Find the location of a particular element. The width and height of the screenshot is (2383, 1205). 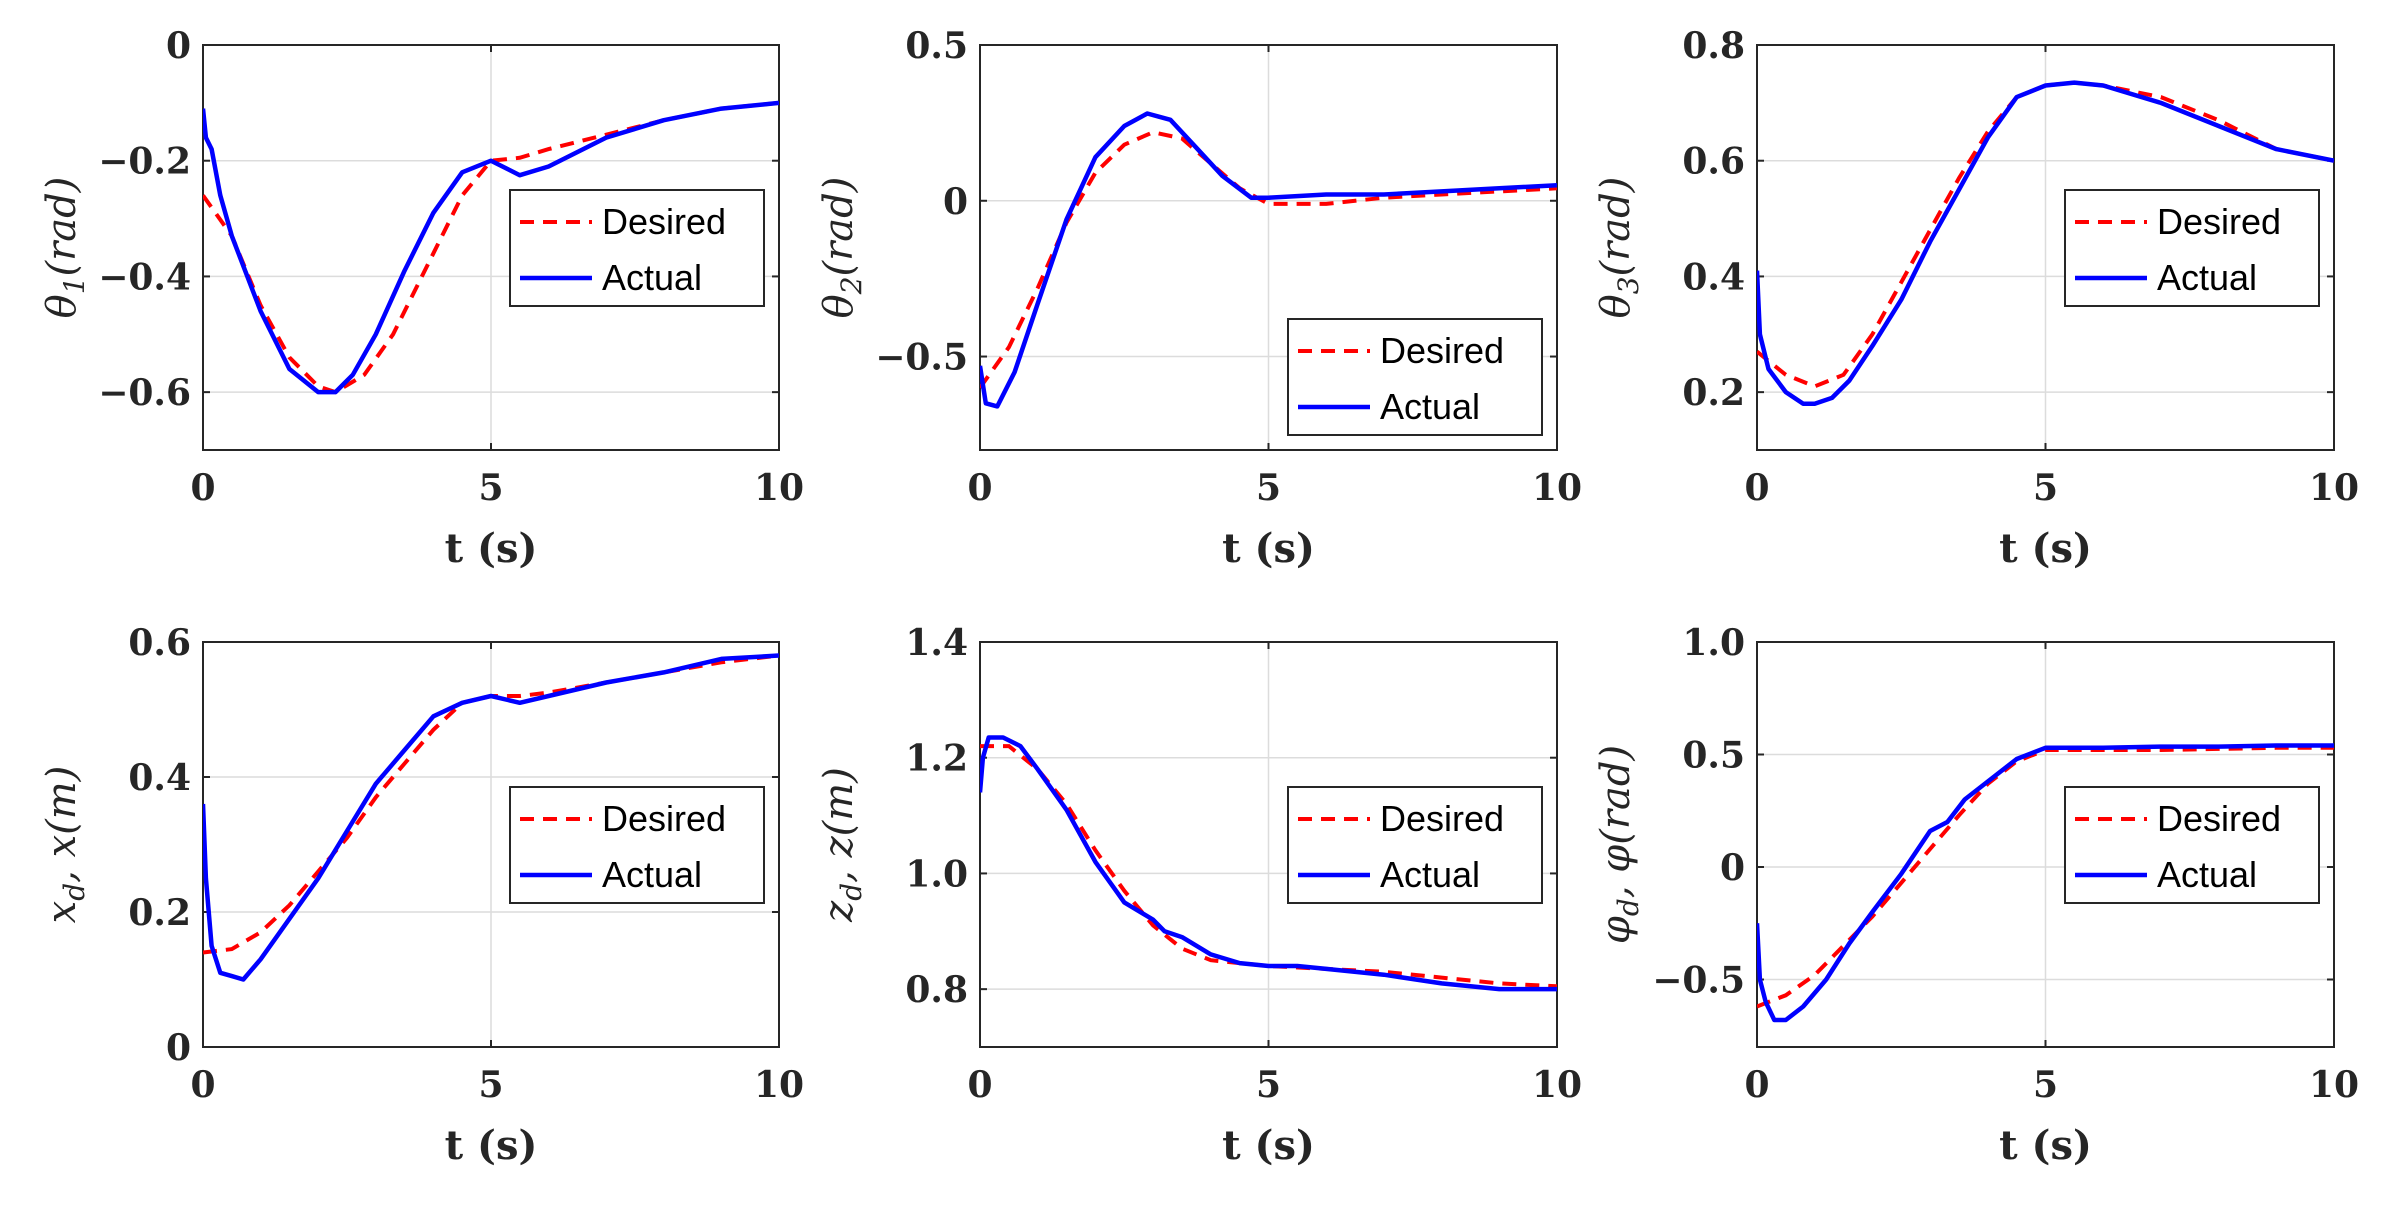

chart-panel-2: 0 5 10 0.5 0 −0.5 t (s) θ2(rad) Desired Actual is located at coordinates (1199, 298).